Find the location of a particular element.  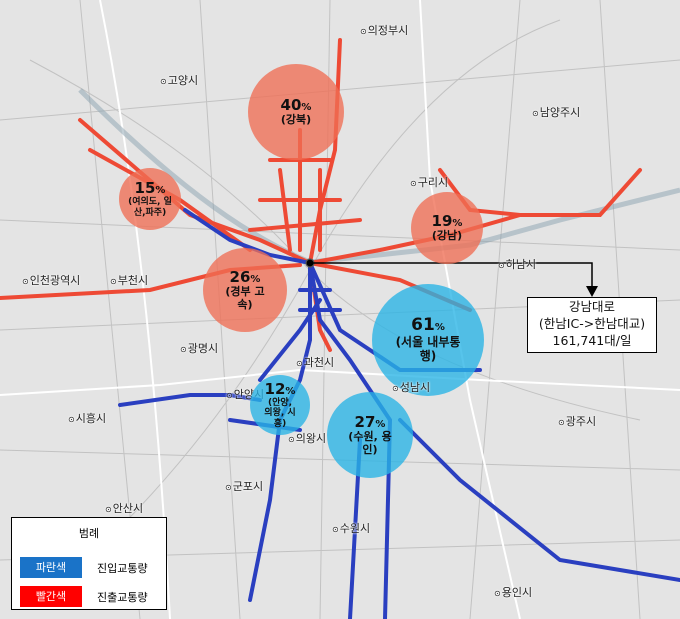

city-label: 시흥시 is located at coordinates (87, 418).